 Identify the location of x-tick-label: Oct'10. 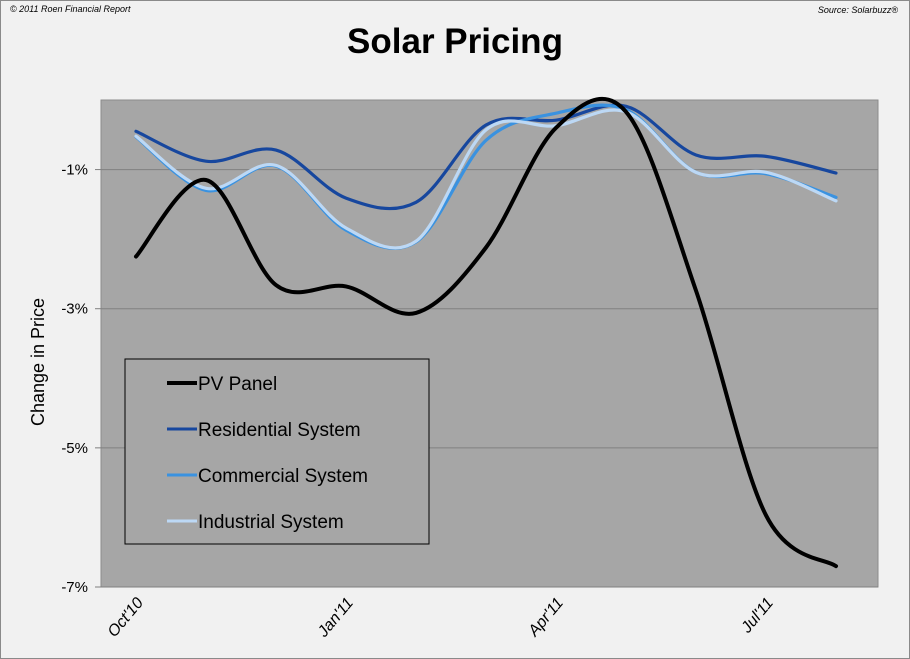
(126, 618).